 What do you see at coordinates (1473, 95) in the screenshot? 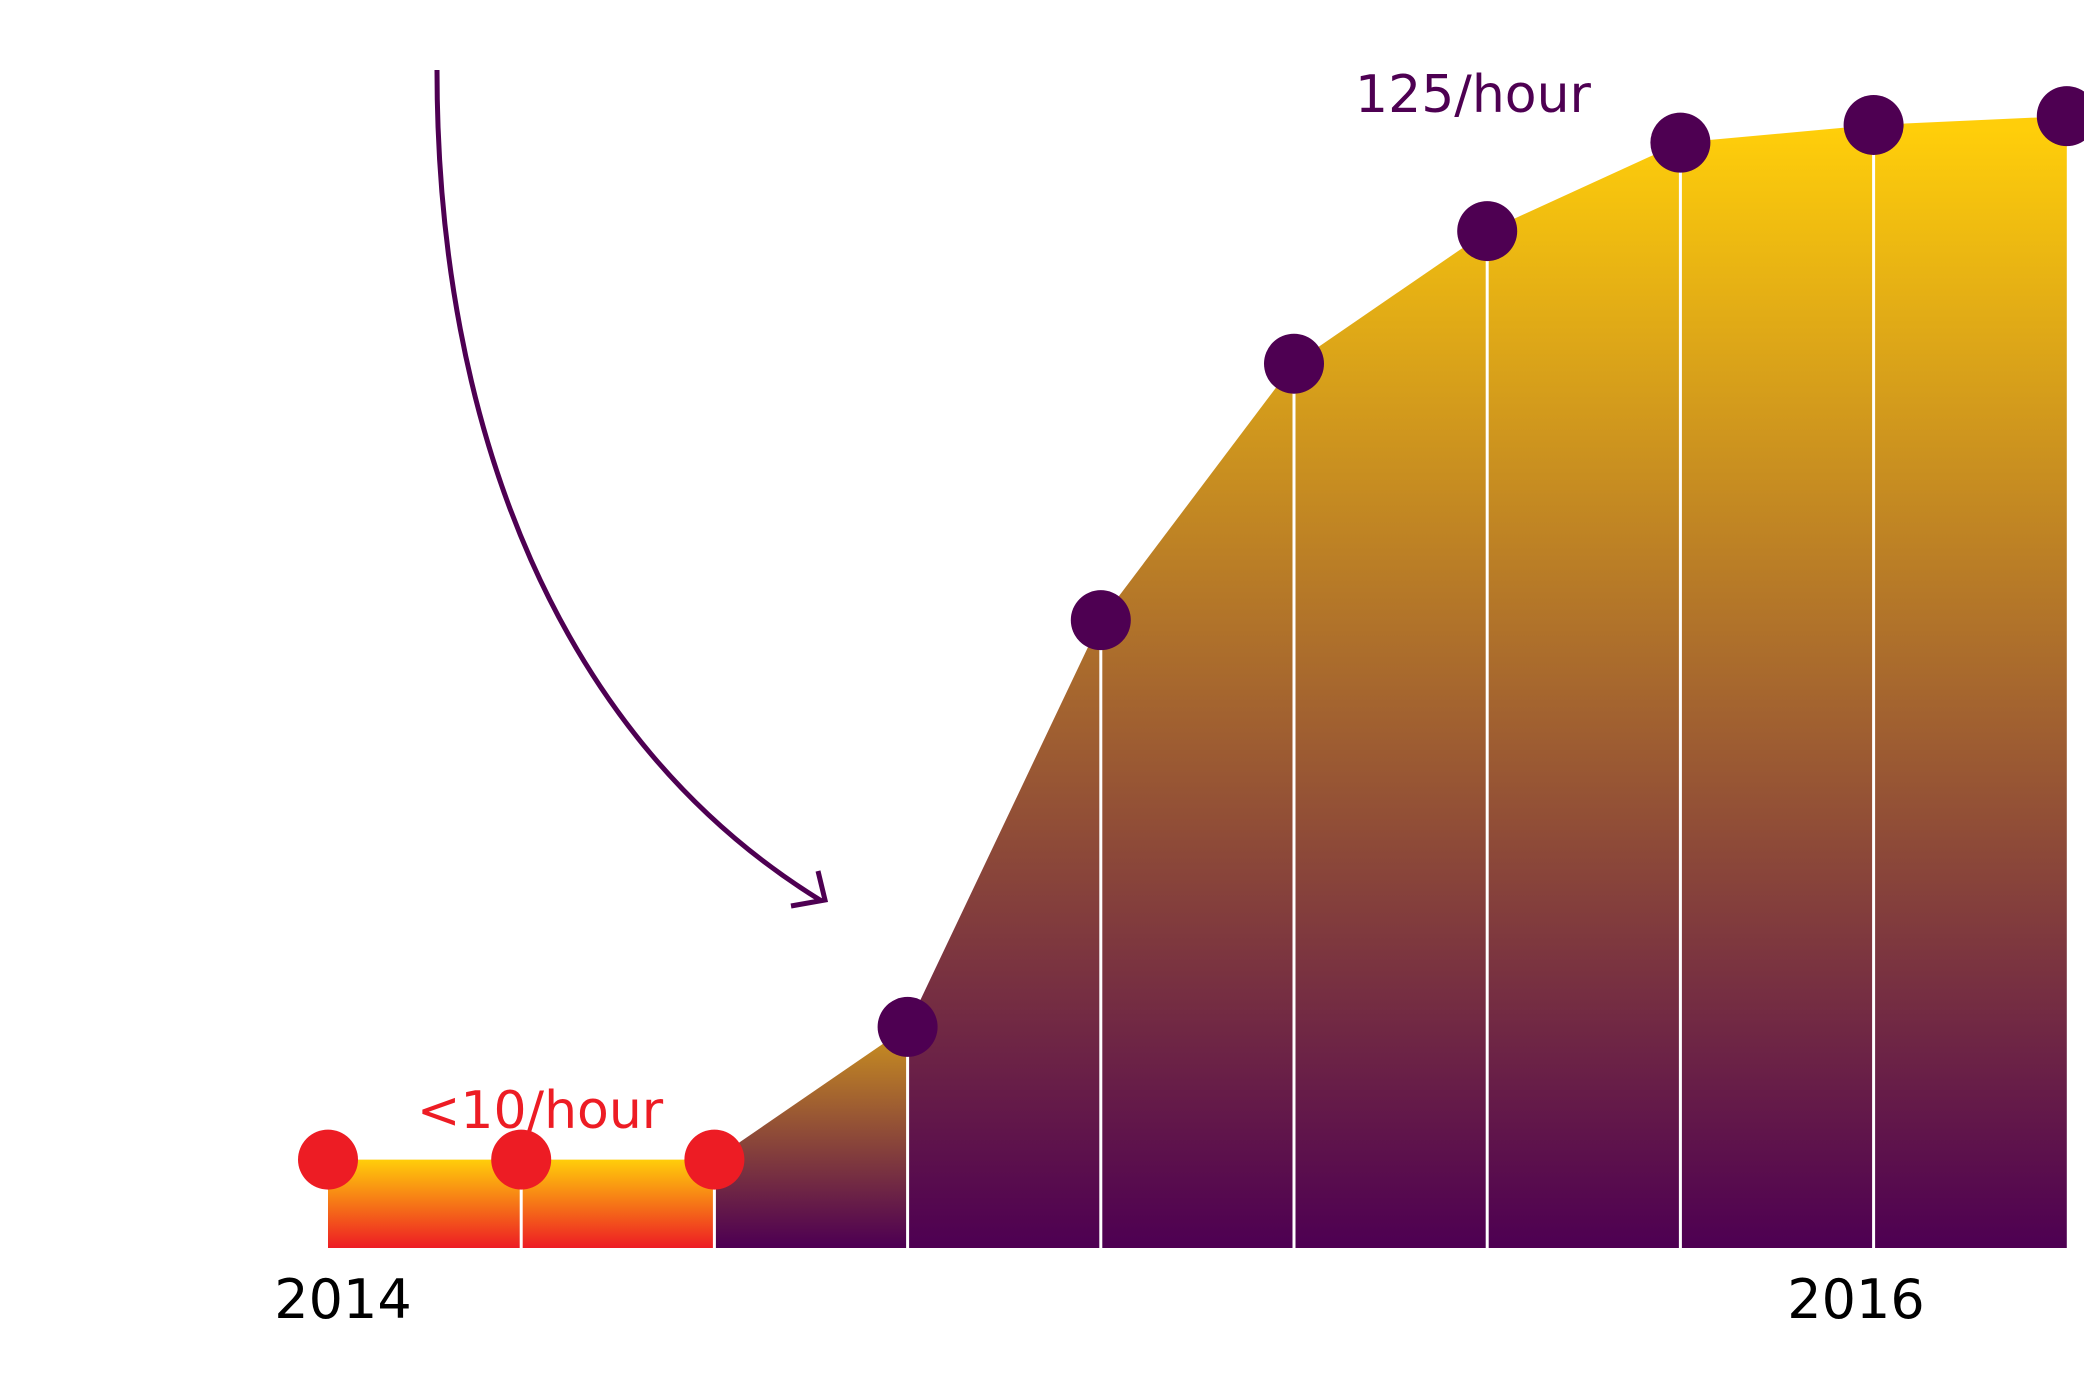
I see `annotation-high-rate: 125/hour` at bounding box center [1473, 95].